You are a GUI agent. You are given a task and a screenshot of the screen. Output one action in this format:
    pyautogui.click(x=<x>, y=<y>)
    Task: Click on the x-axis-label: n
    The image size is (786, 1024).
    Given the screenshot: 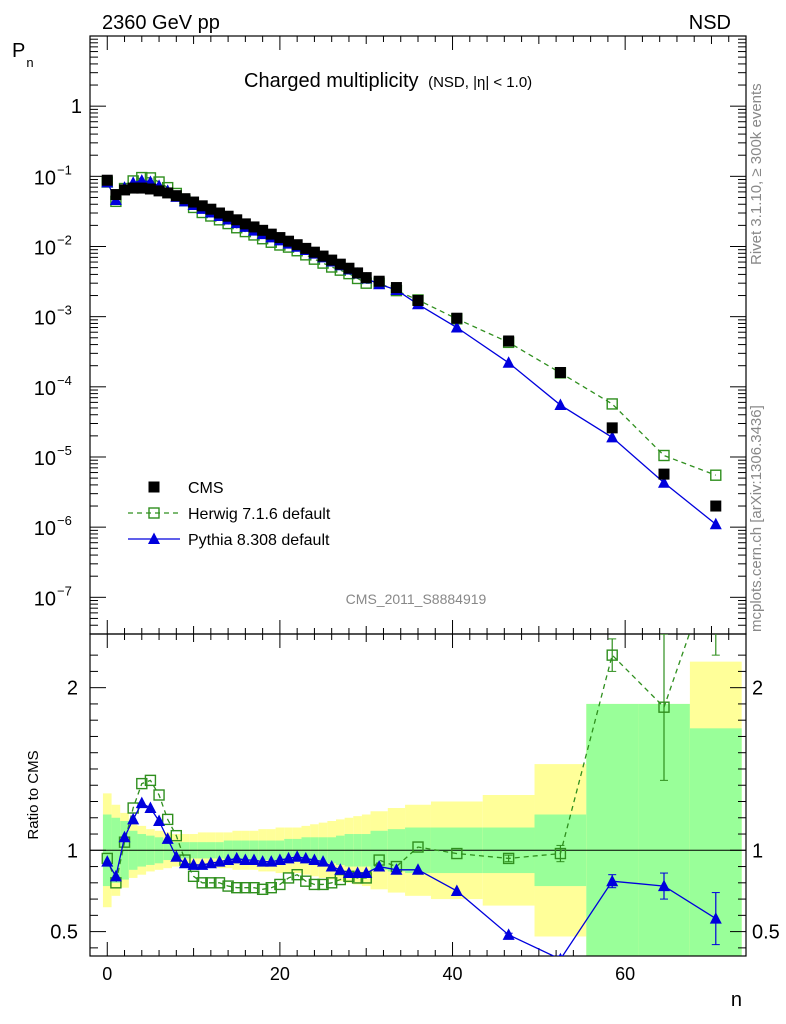 What is the action you would take?
    pyautogui.click(x=736, y=1000)
    